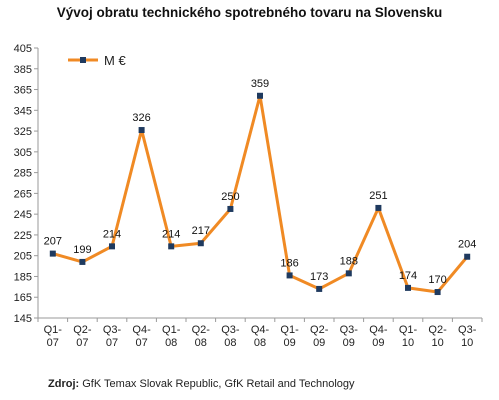 Image resolution: width=499 pixels, height=400 pixels. I want to click on y-tick-label: 225, so click(23, 236).